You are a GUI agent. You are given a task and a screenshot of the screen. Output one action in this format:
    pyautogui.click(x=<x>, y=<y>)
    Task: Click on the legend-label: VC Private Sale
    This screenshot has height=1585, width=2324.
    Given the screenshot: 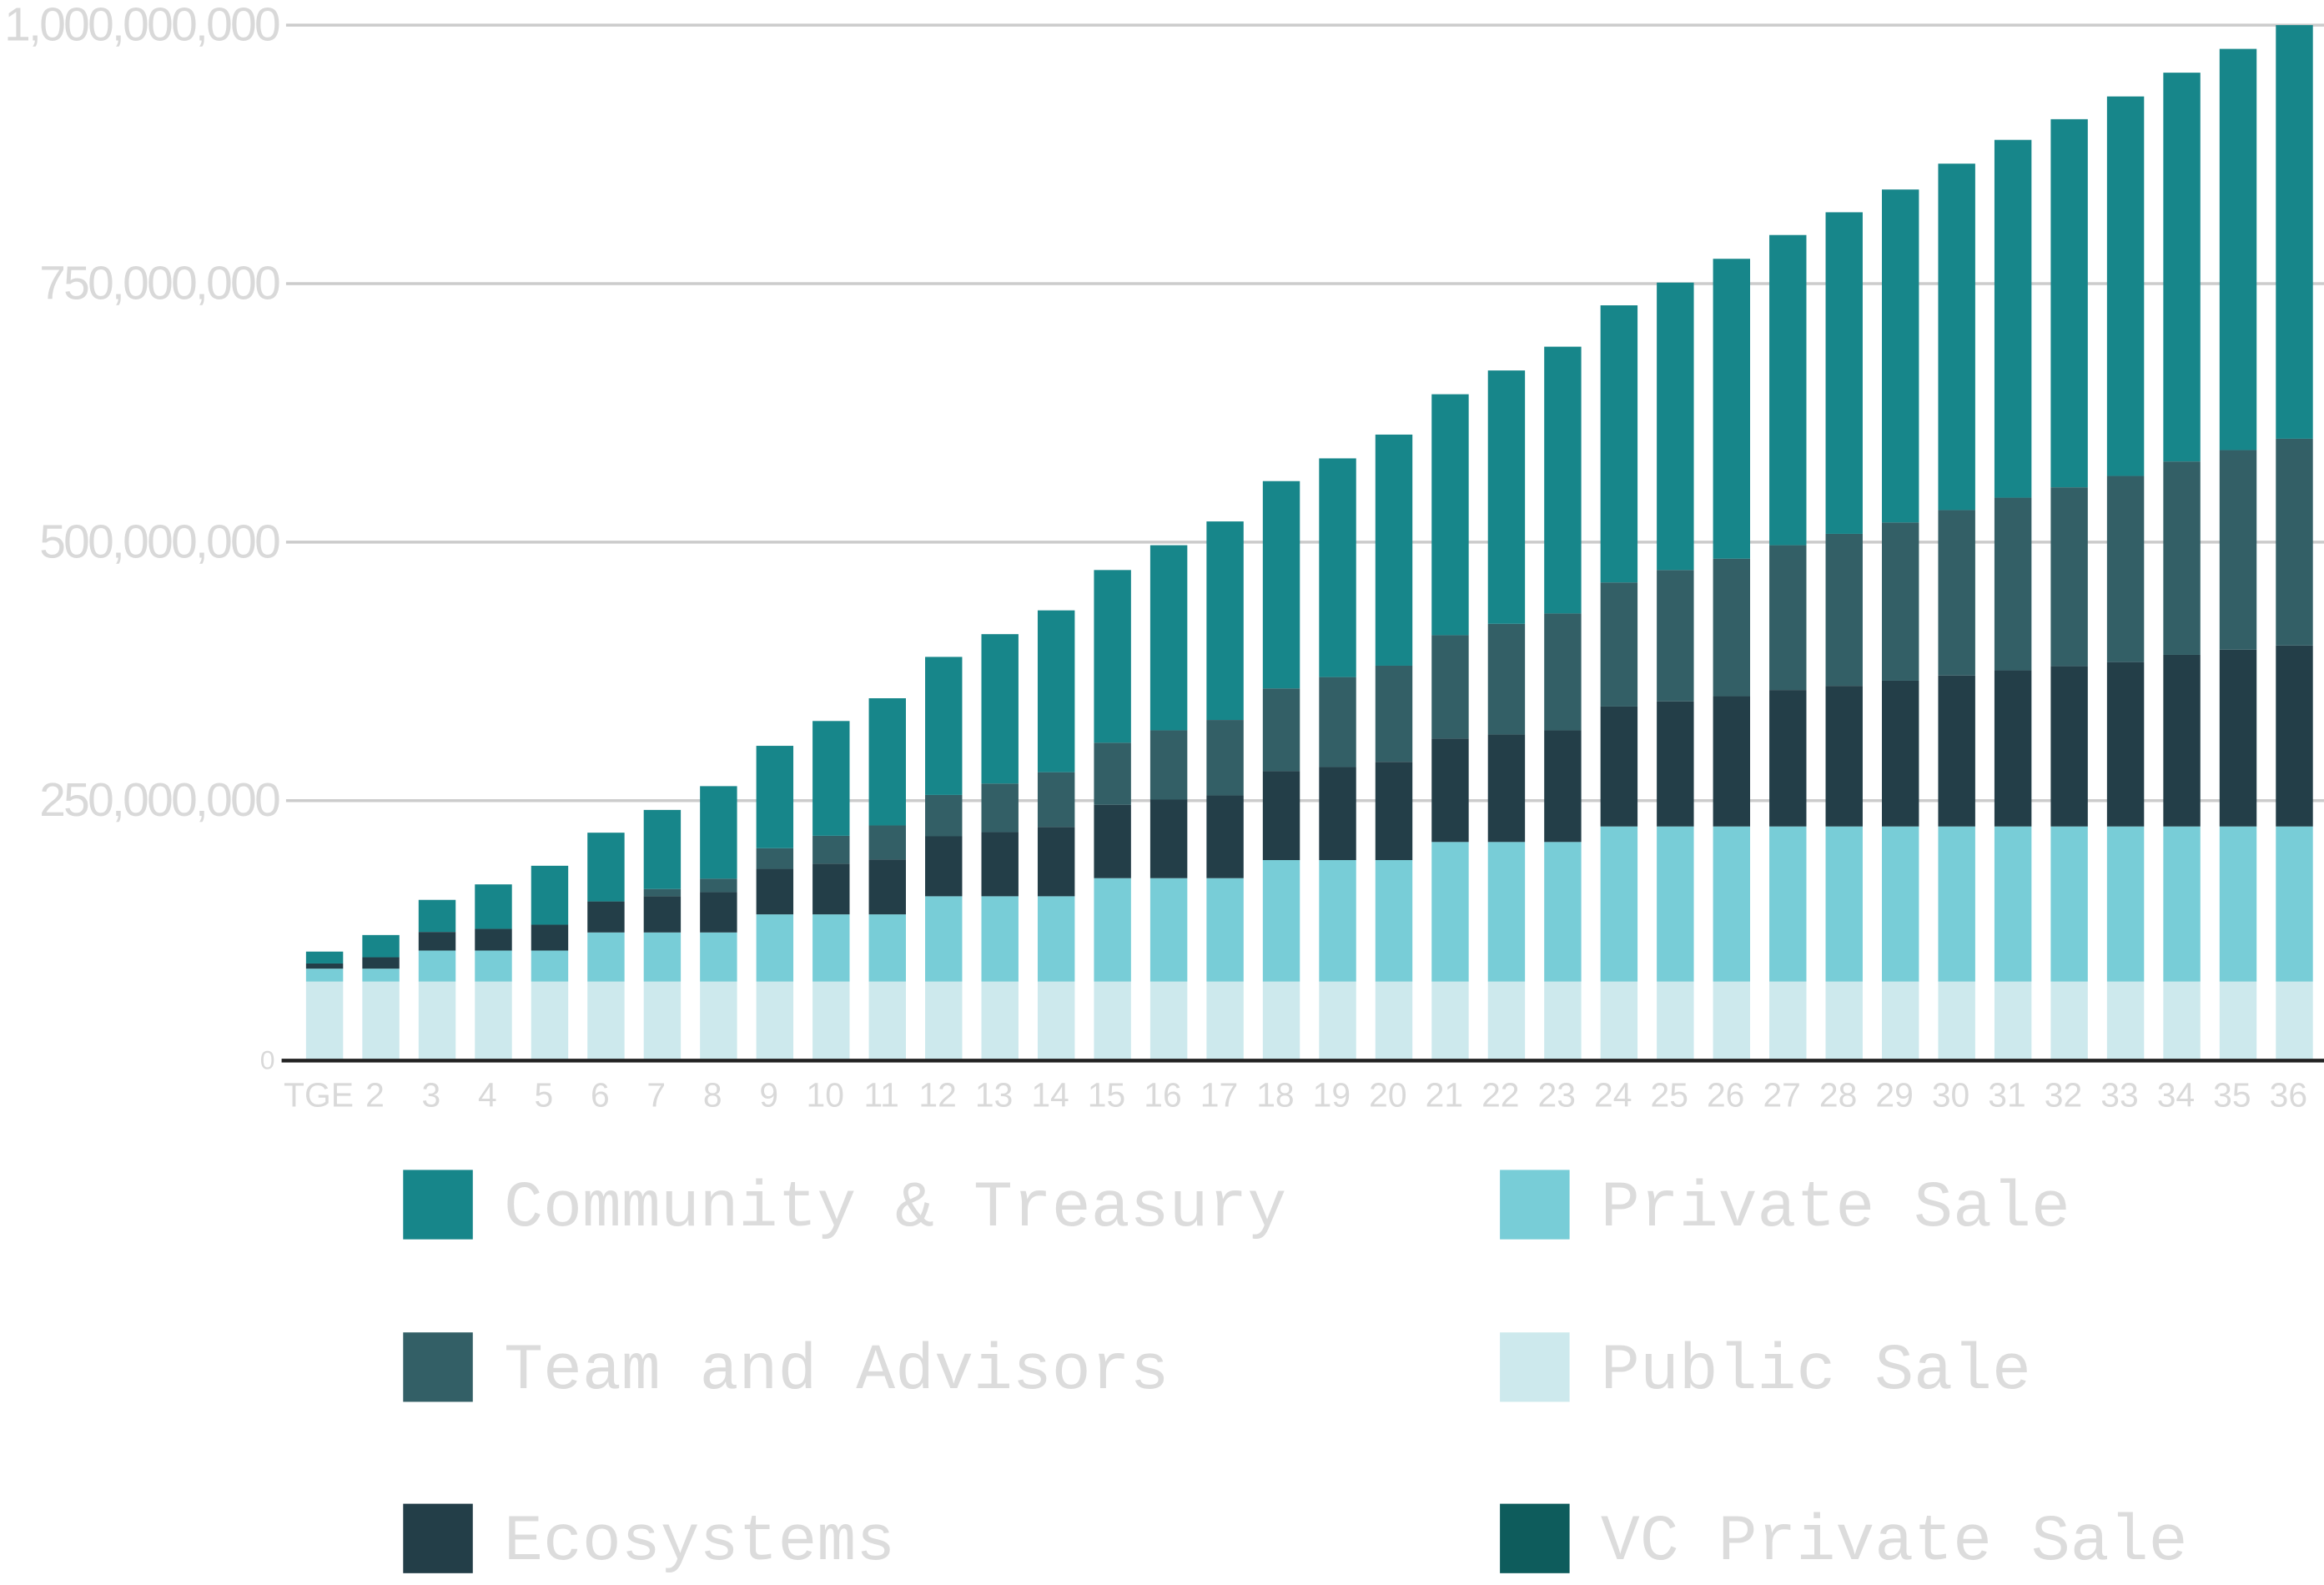 What is the action you would take?
    pyautogui.click(x=1894, y=1543)
    